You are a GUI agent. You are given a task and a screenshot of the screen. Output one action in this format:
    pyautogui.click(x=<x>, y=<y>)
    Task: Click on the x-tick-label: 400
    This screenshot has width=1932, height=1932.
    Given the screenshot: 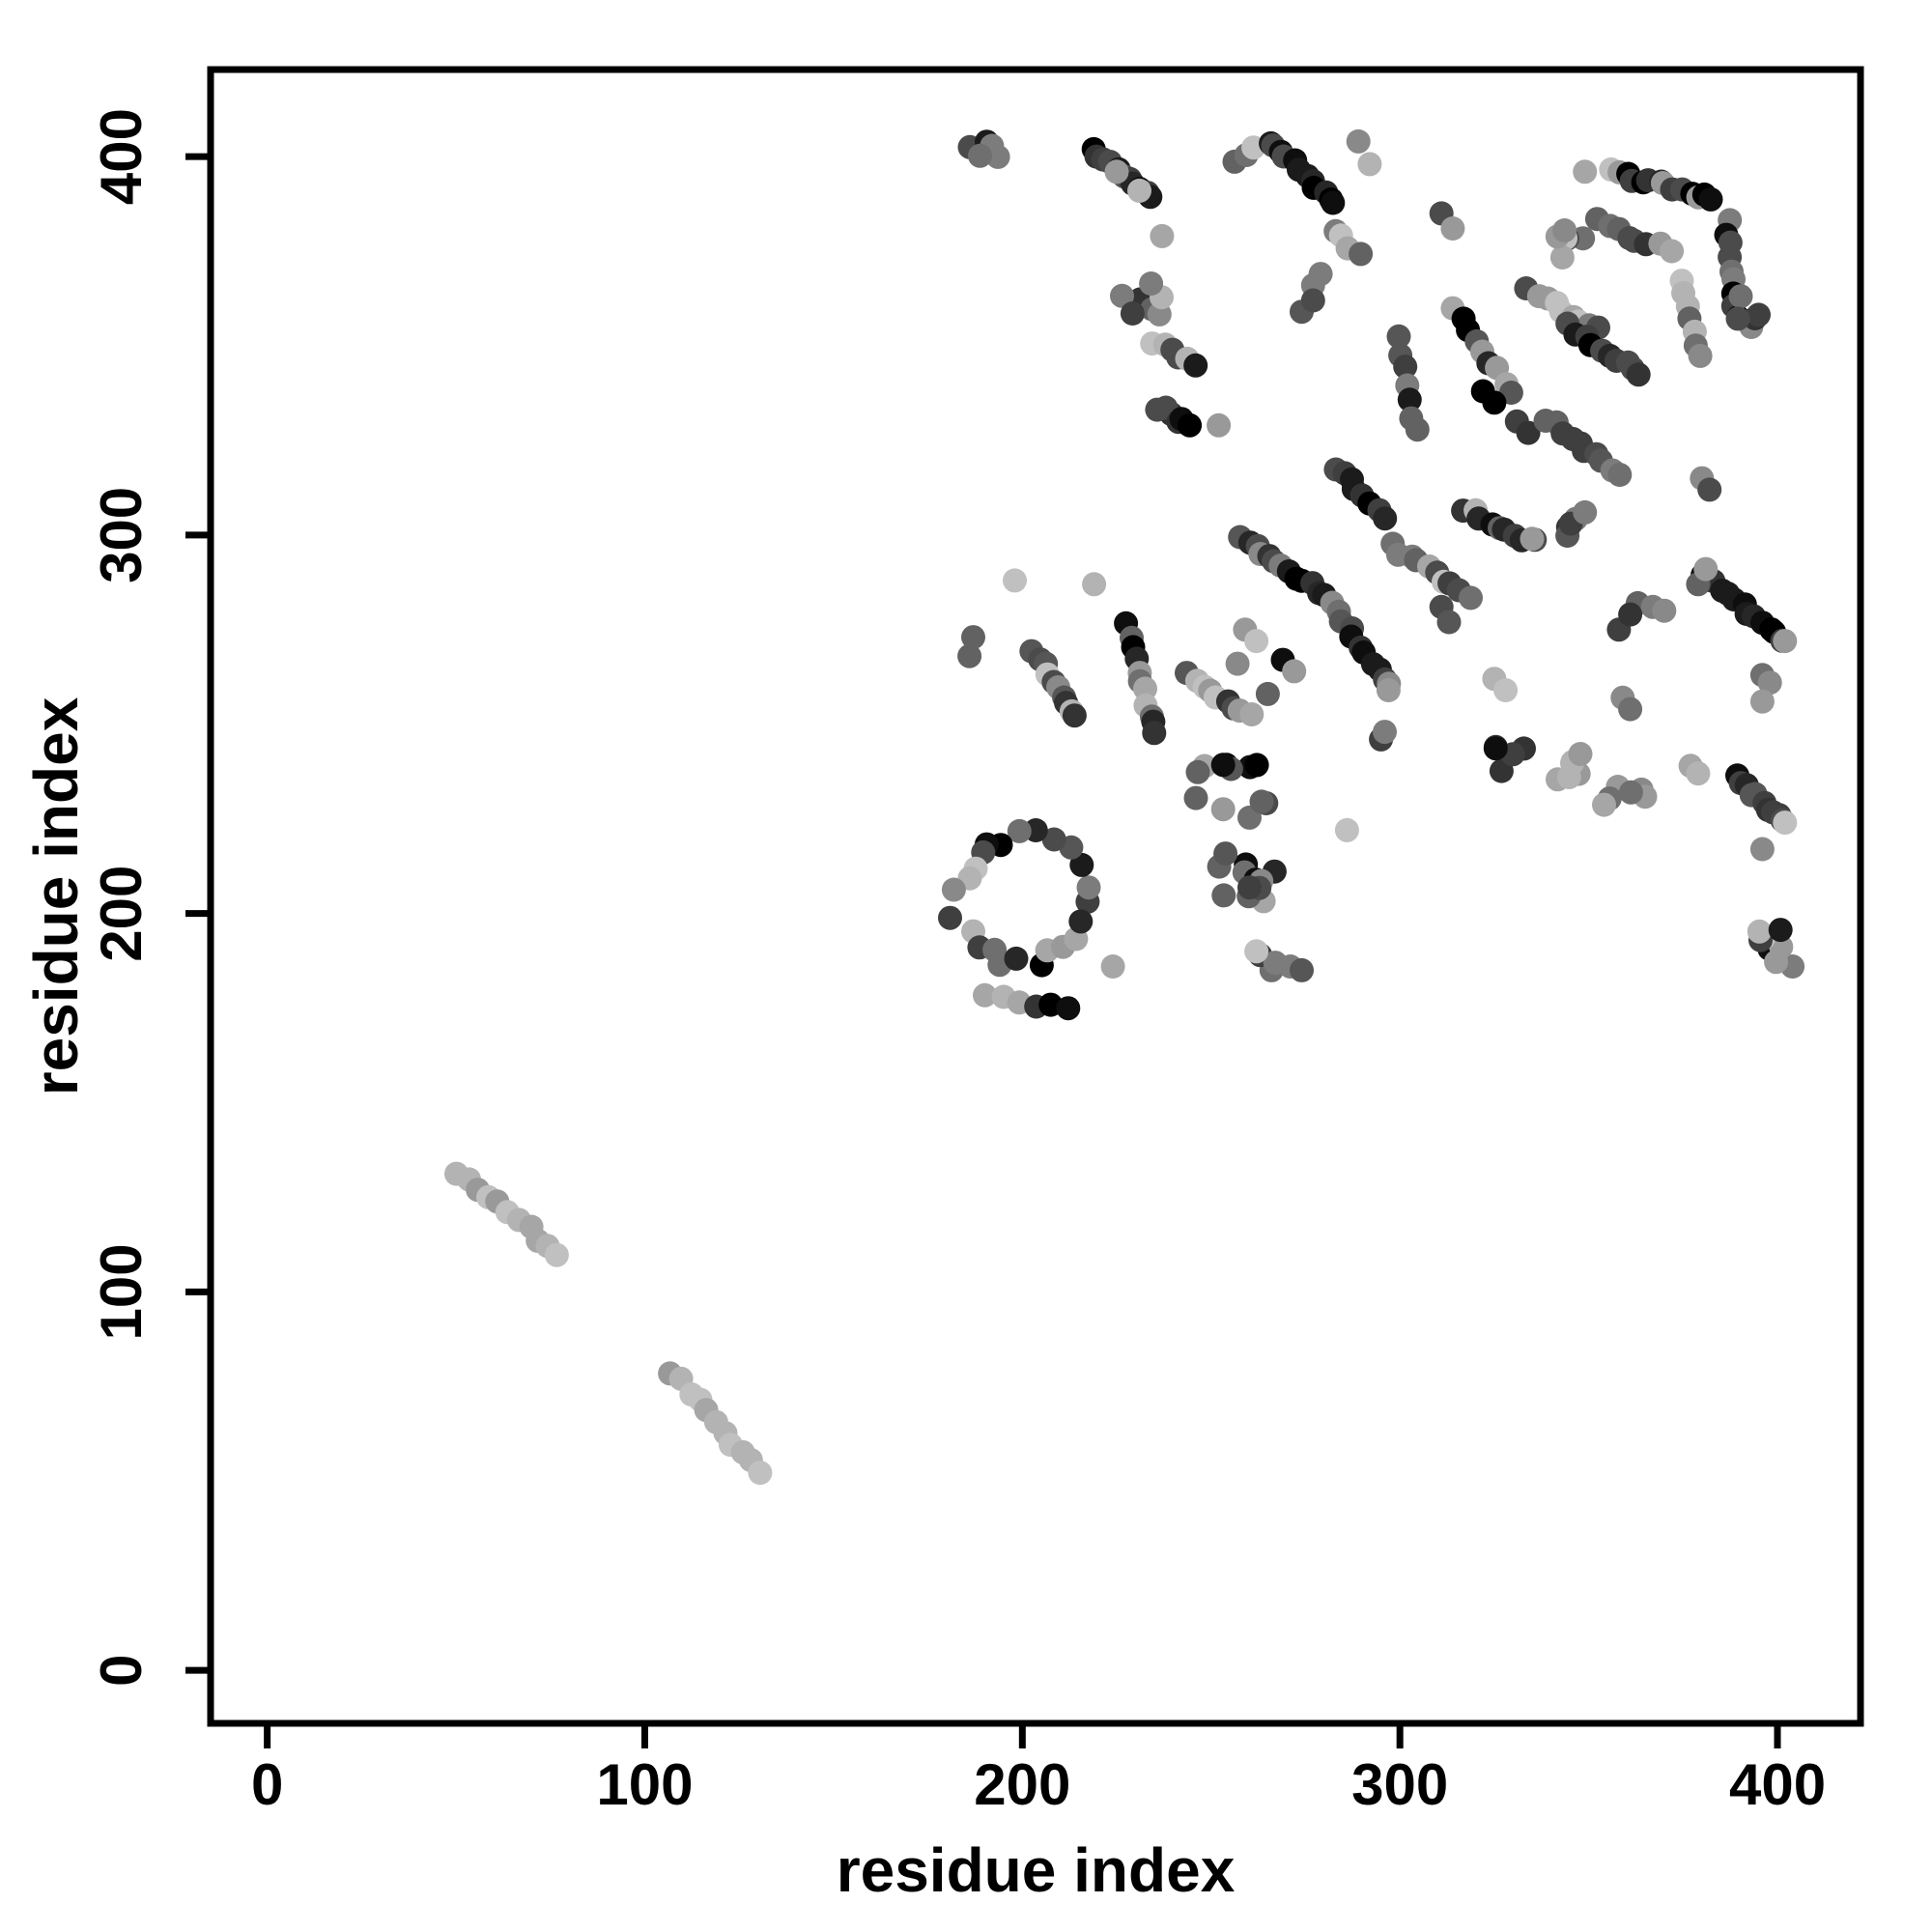 What is the action you would take?
    pyautogui.click(x=1777, y=1784)
    